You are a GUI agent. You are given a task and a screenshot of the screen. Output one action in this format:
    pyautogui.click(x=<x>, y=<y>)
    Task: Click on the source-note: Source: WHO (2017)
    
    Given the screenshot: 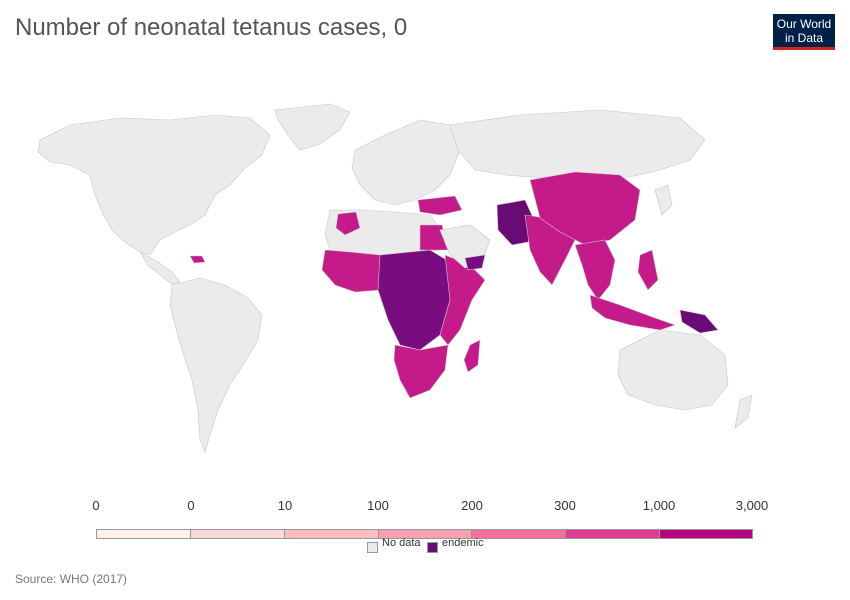 What is the action you would take?
    pyautogui.click(x=71, y=579)
    